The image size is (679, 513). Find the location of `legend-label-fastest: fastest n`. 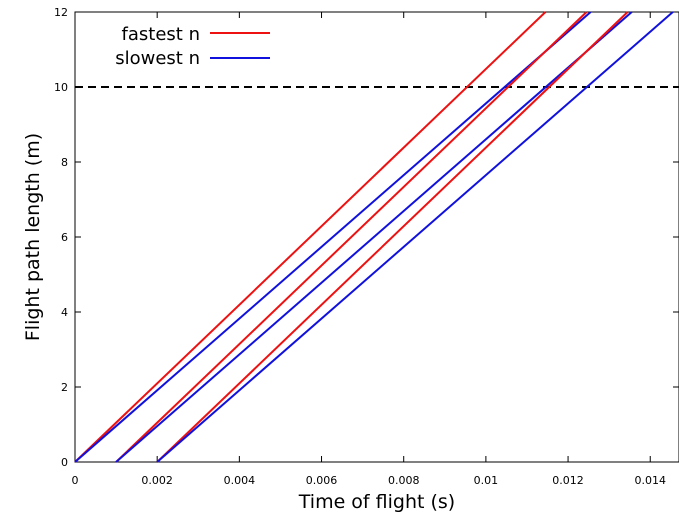

legend-label-fastest: fastest n is located at coordinates (161, 34).